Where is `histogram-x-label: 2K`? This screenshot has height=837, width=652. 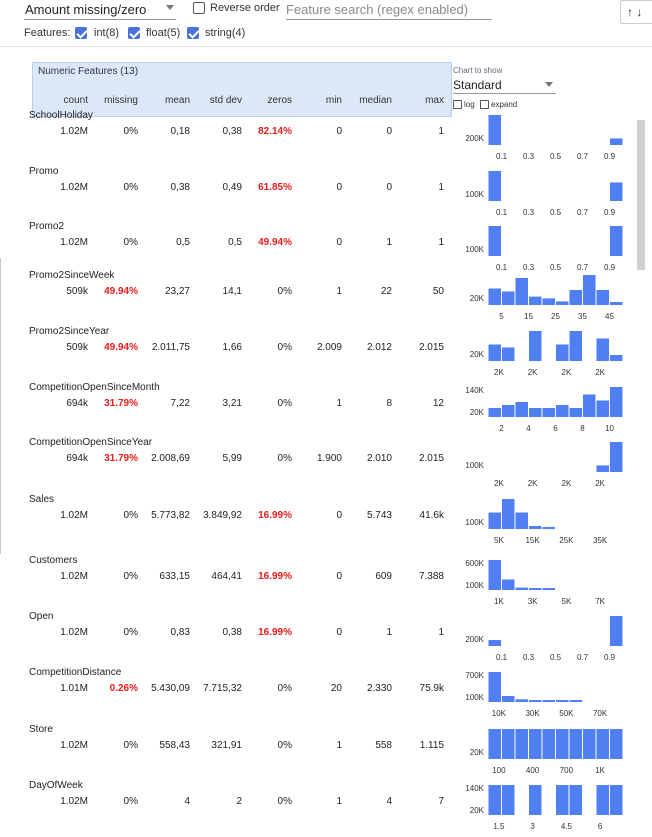
histogram-x-label: 2K is located at coordinates (533, 372).